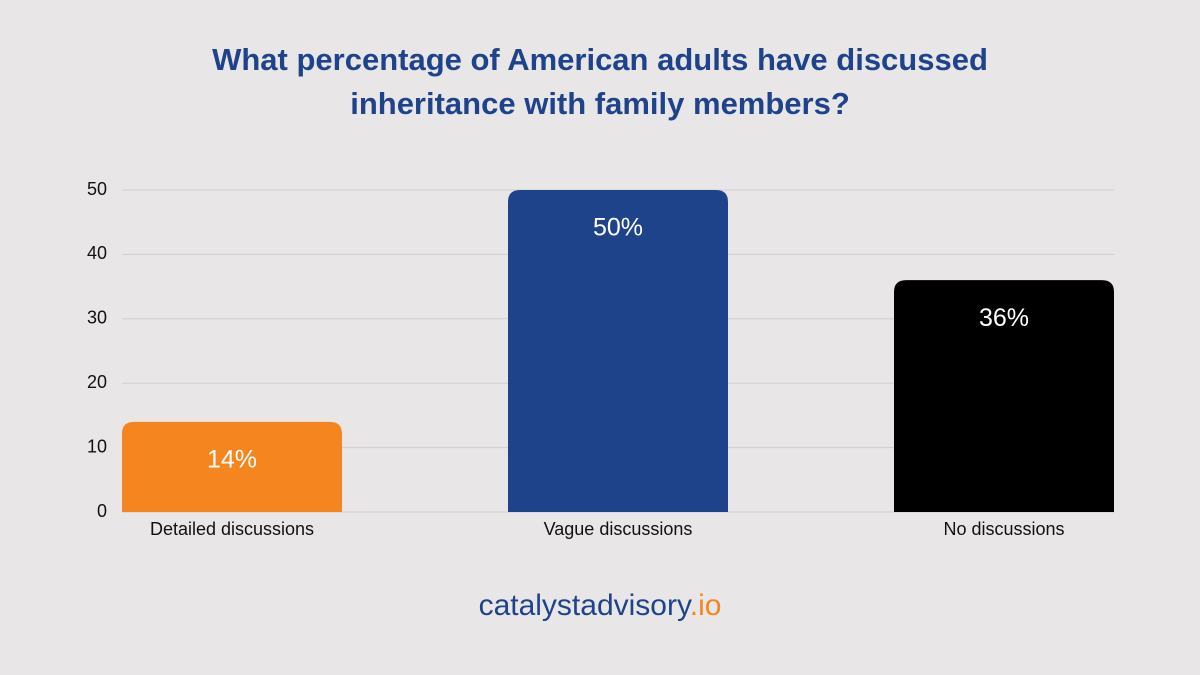 This screenshot has height=675, width=1200. Describe the element at coordinates (585, 605) in the screenshot. I see `brand-name: catalystadvisory` at that location.